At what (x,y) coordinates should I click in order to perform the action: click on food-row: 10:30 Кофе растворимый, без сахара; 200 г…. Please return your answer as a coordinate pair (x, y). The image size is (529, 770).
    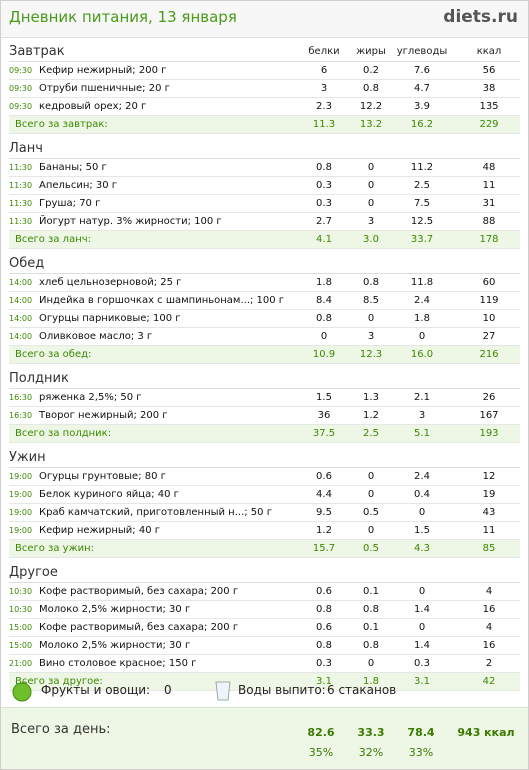
    Looking at the image, I should click on (264, 592).